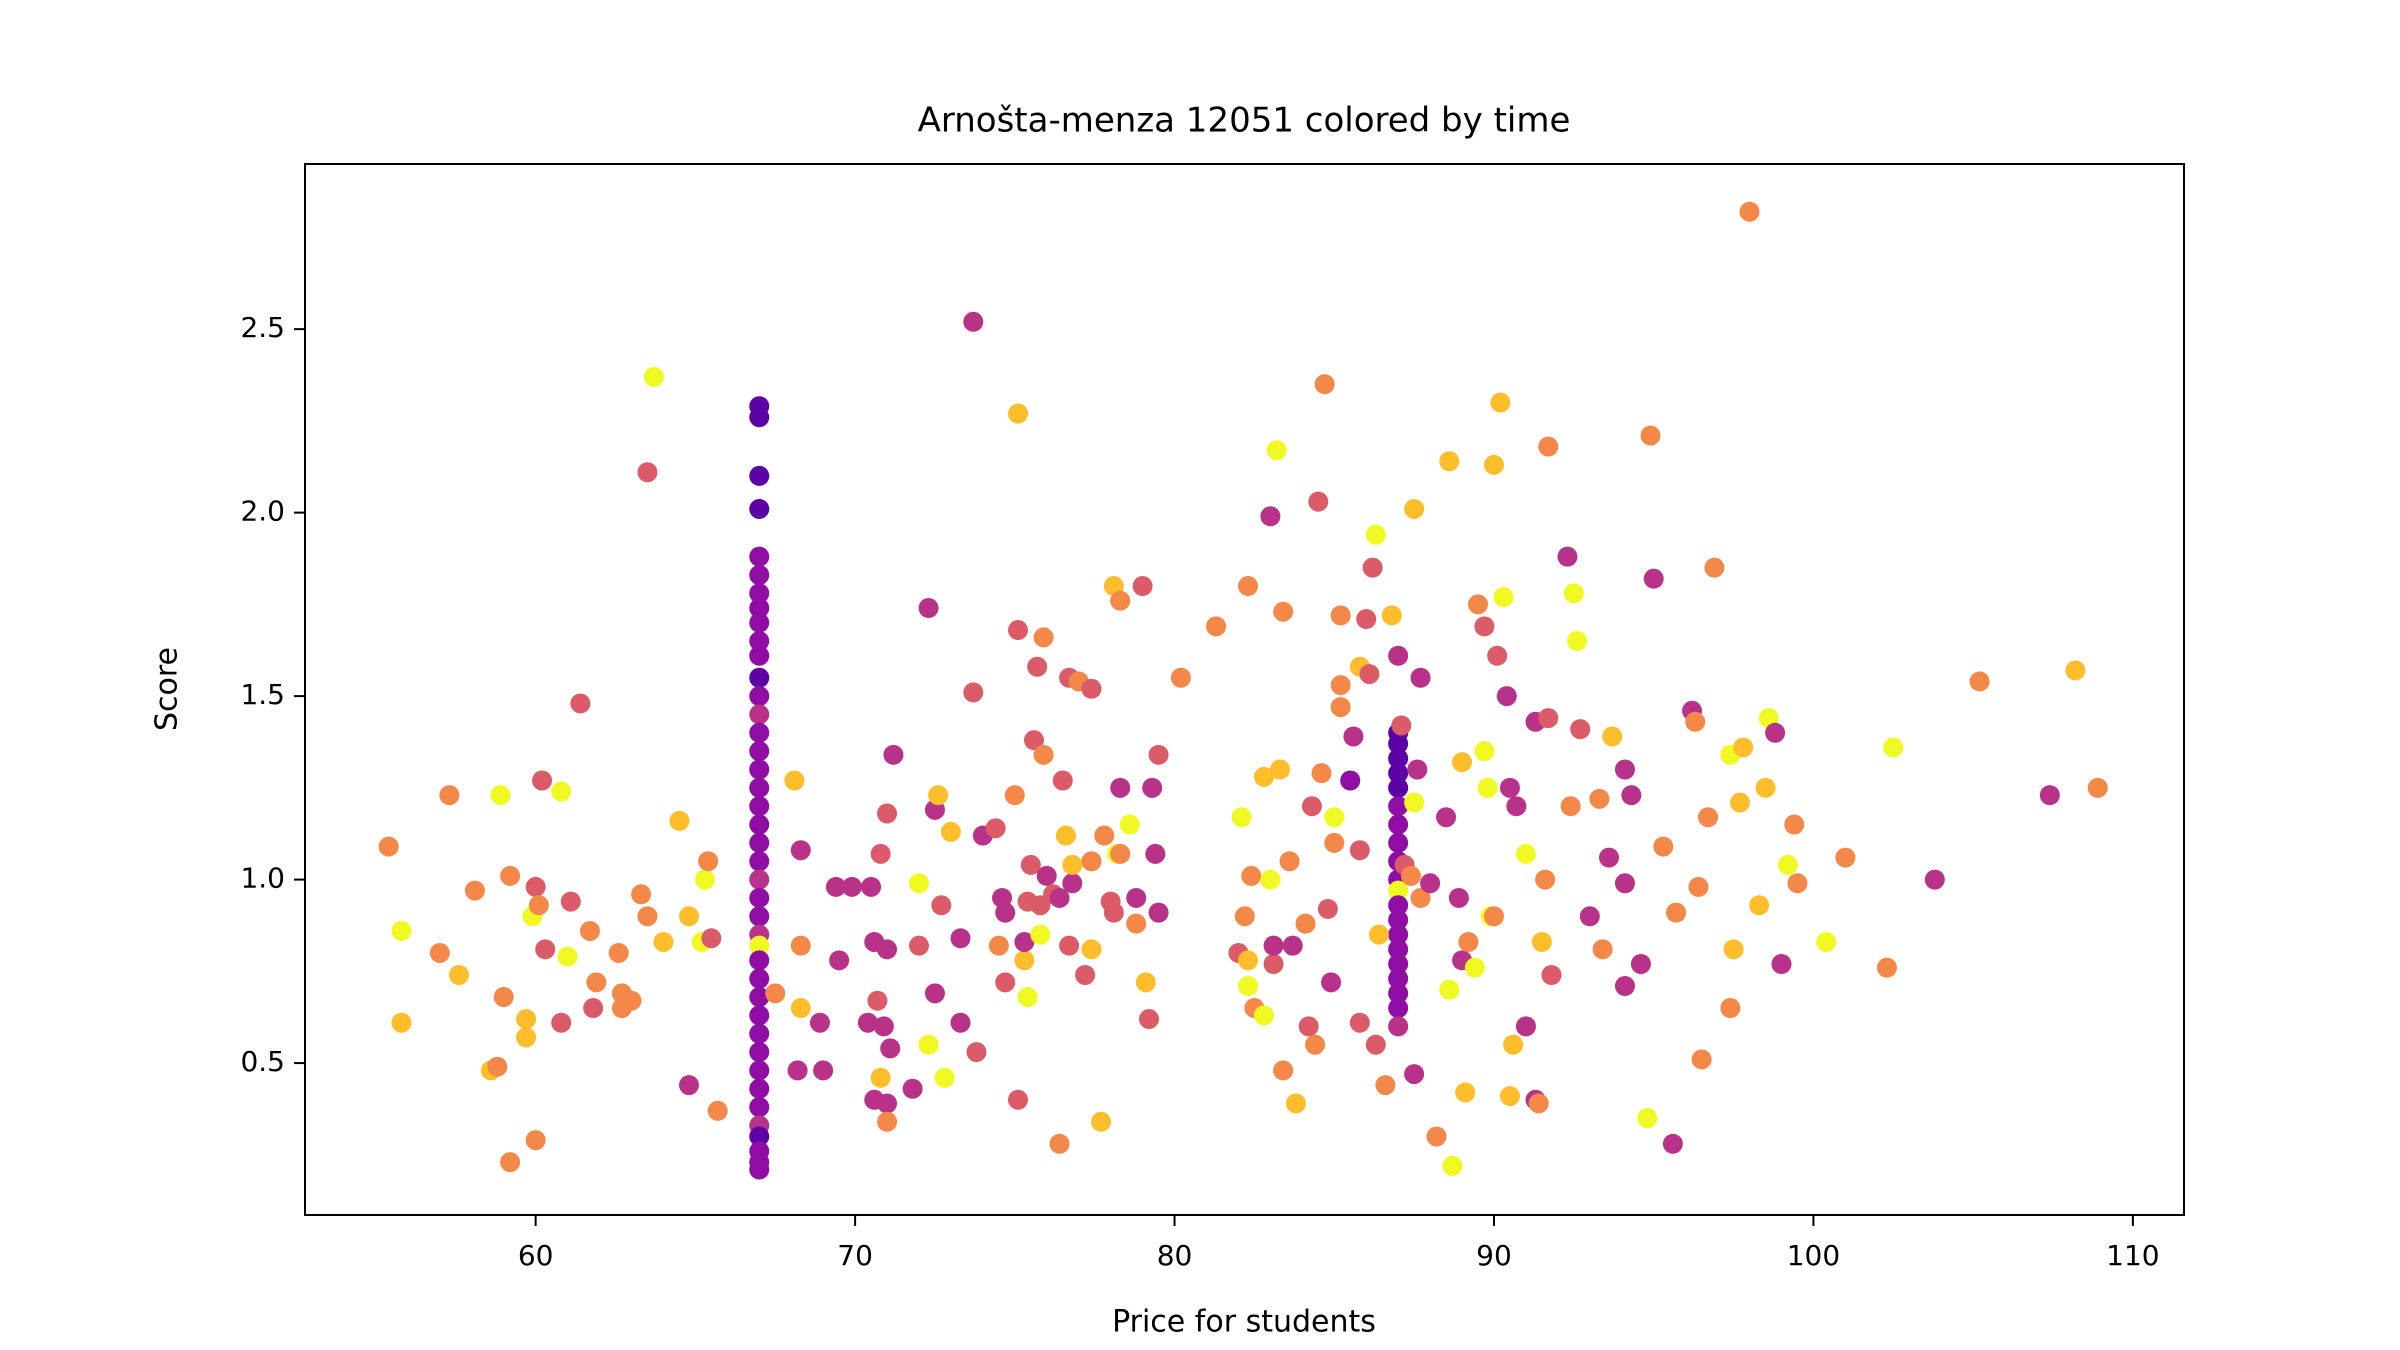  Describe the element at coordinates (262, 327) in the screenshot. I see `y-tick-label: 2.5` at that location.